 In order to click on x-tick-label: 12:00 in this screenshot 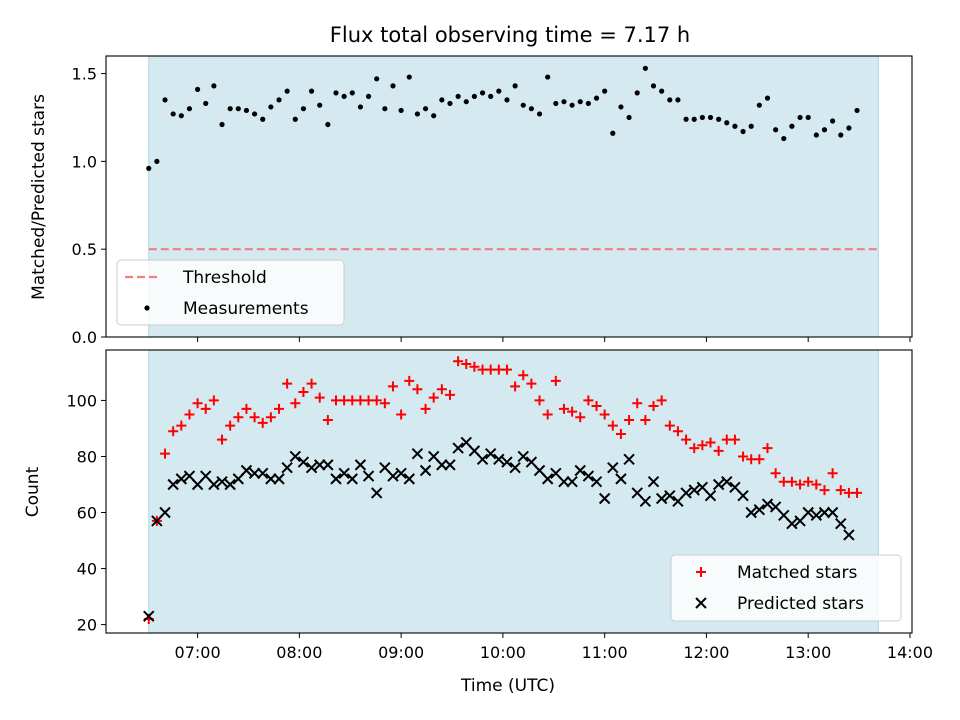, I will do `click(706, 652)`.